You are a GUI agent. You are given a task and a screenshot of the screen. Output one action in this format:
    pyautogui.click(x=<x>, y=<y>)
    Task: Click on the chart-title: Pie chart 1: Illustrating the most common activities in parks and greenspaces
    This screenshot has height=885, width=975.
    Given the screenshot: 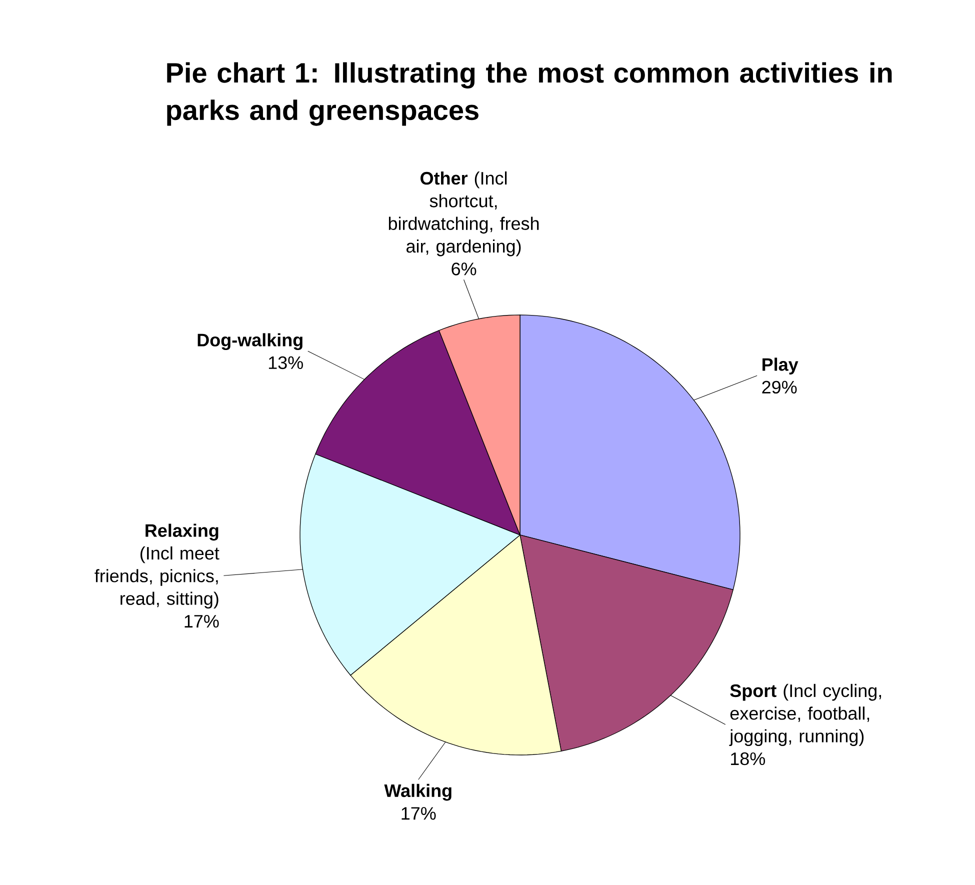 What is the action you would take?
    pyautogui.click(x=529, y=94)
    